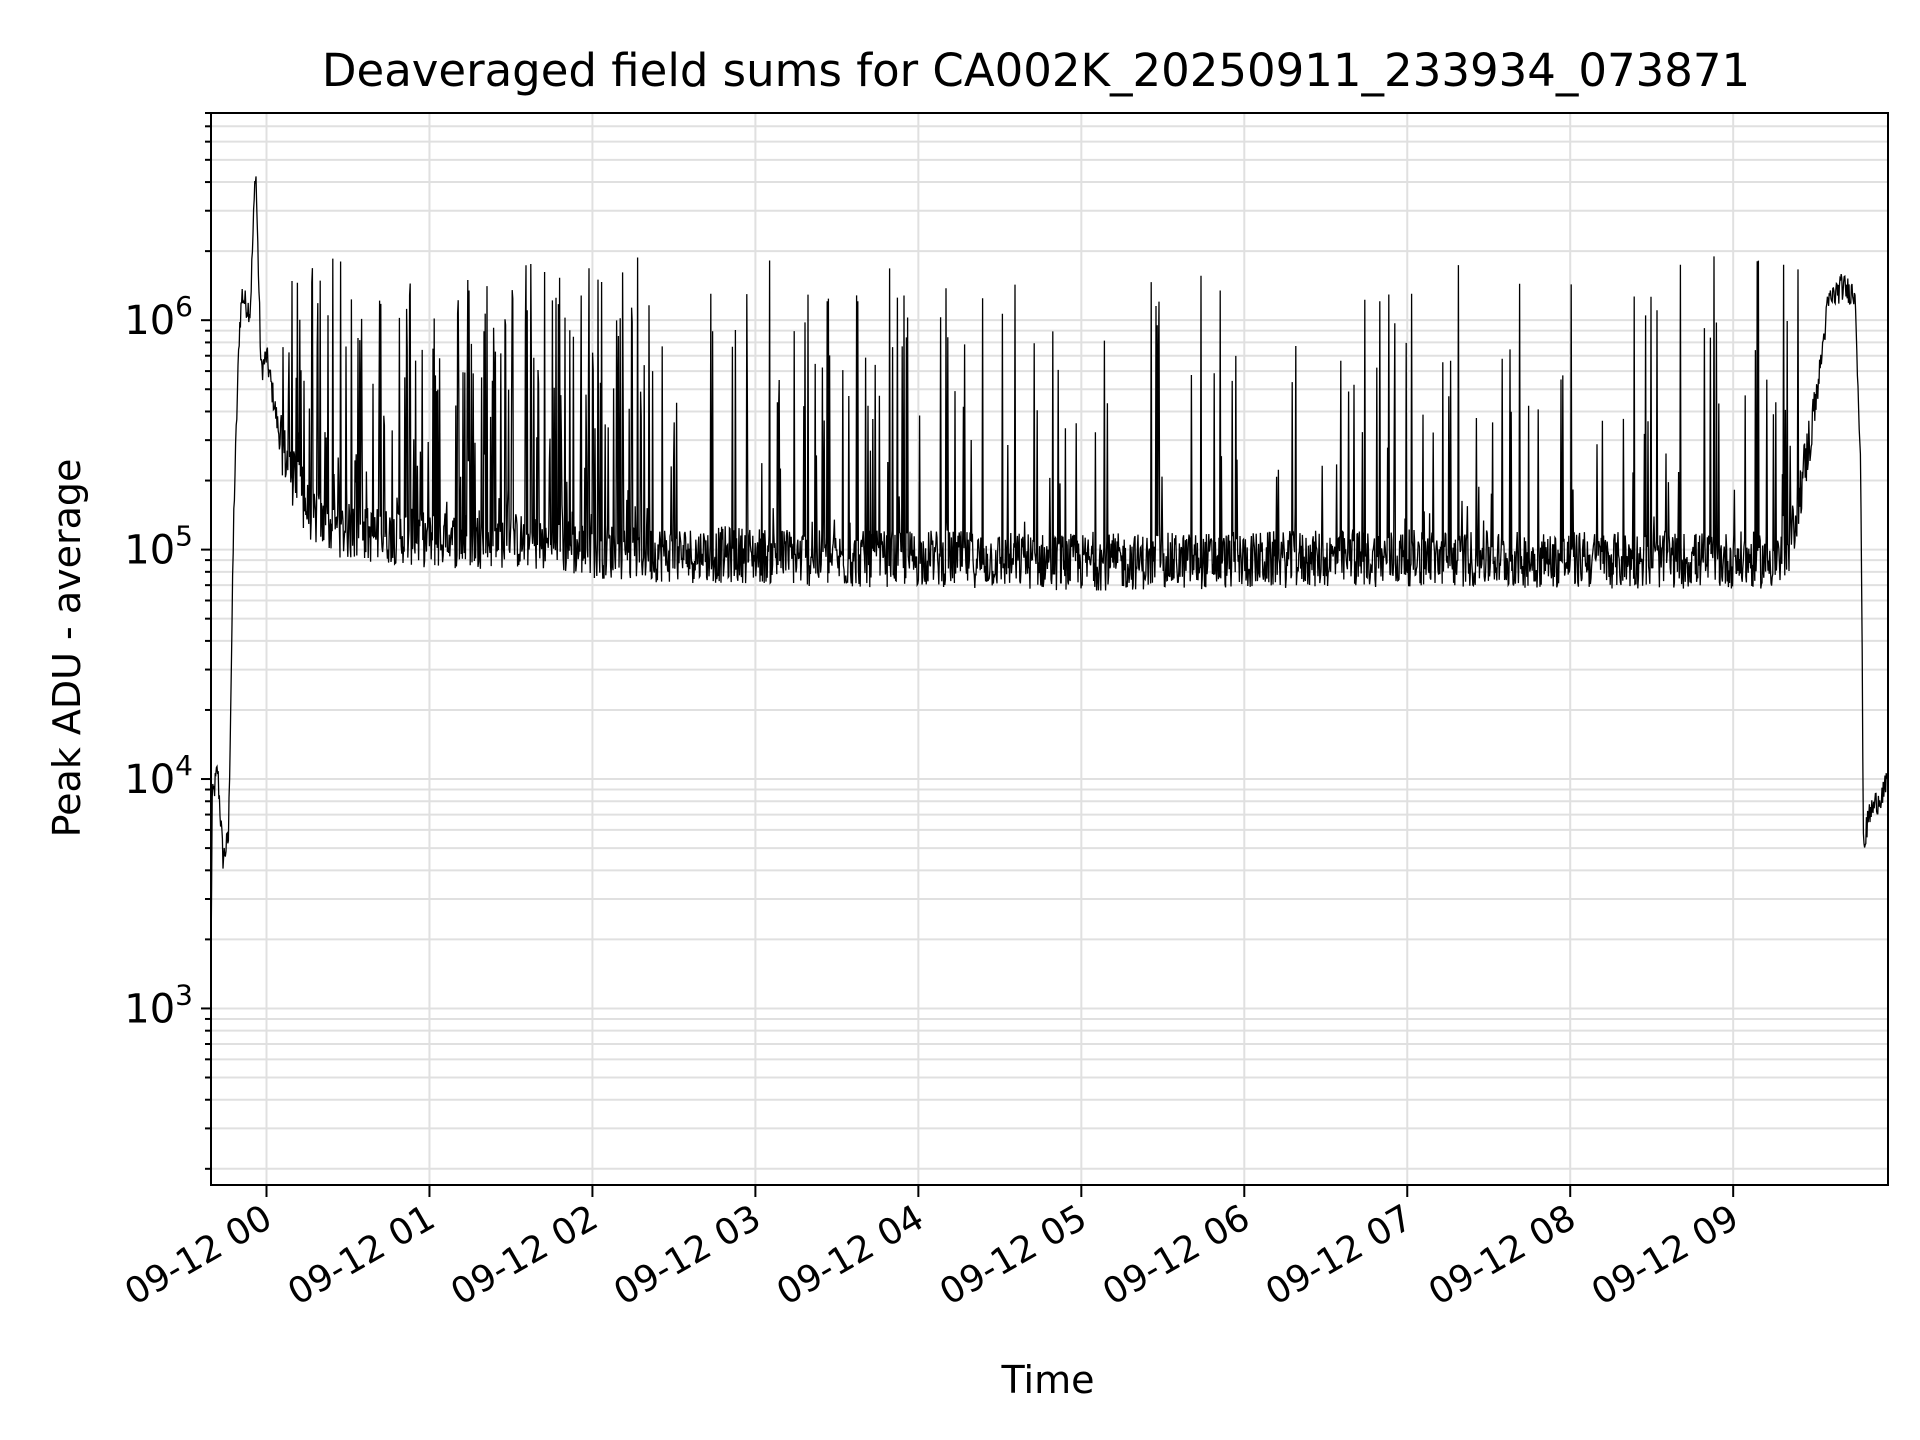 The image size is (1920, 1440). What do you see at coordinates (167, 641) in the screenshot?
I see `y-axis-ticks: 10³ 10⁴ 10⁵ 10⁶` at bounding box center [167, 641].